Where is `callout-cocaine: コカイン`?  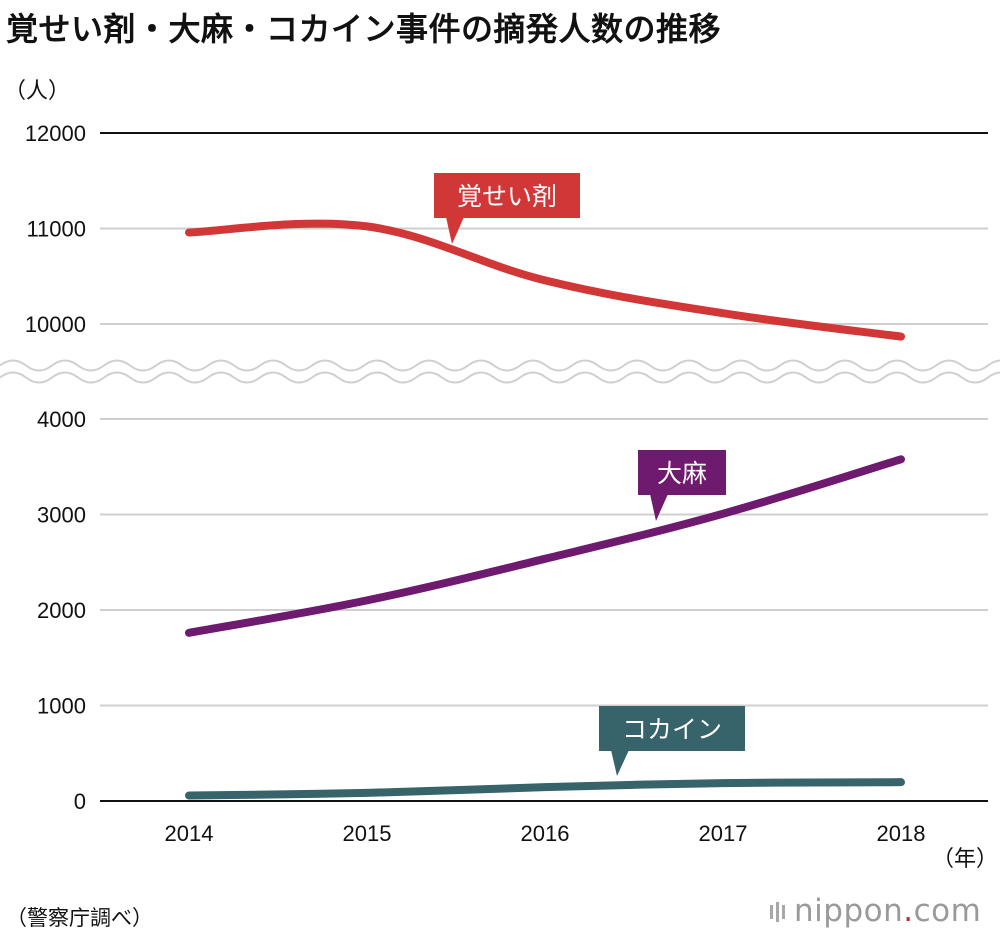 callout-cocaine: コカイン is located at coordinates (672, 741).